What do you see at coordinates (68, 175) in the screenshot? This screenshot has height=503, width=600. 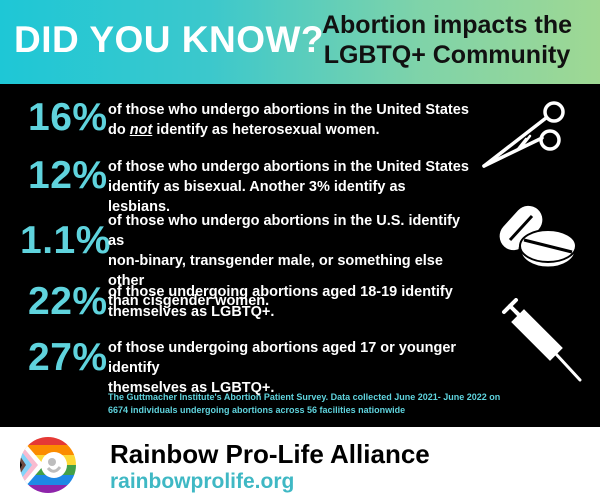 I see `stat-percent: 12%` at bounding box center [68, 175].